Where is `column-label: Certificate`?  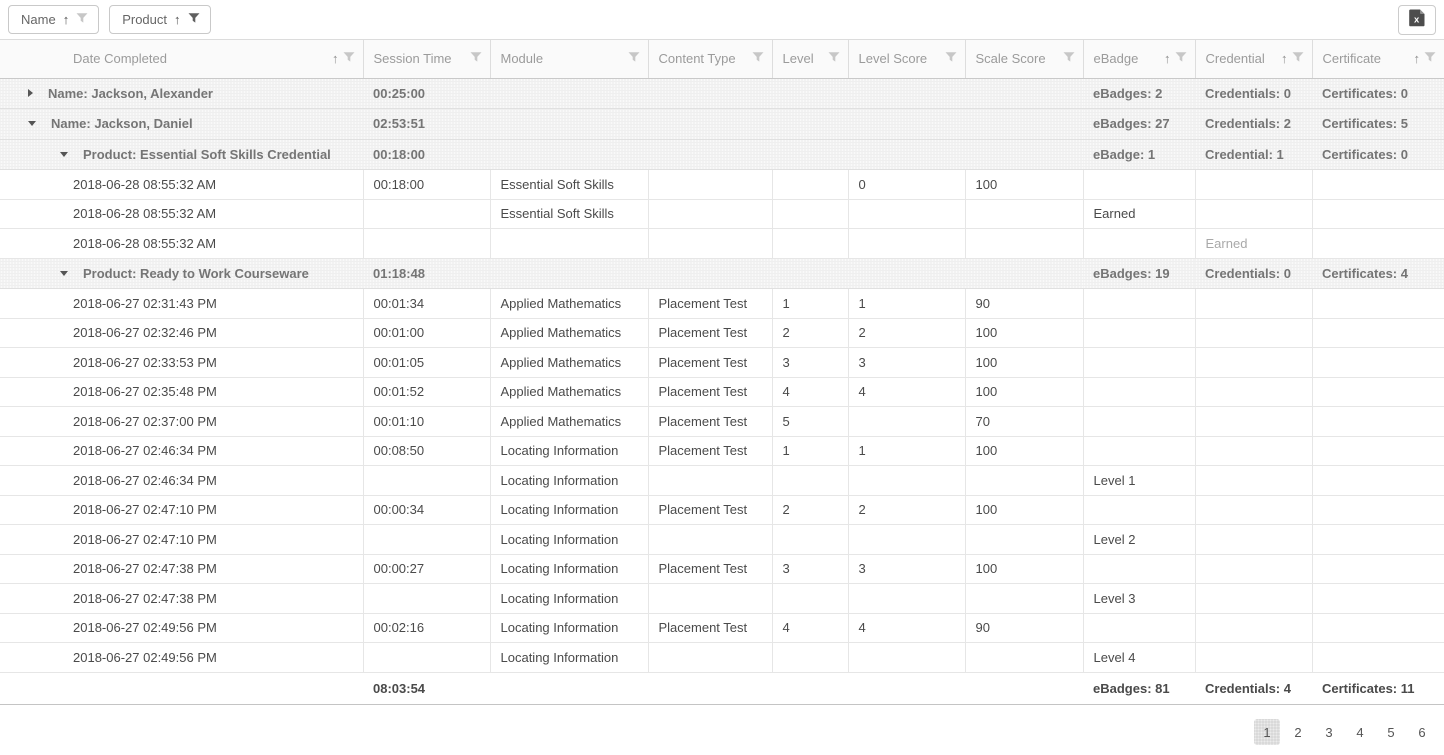 column-label: Certificate is located at coordinates (1352, 59).